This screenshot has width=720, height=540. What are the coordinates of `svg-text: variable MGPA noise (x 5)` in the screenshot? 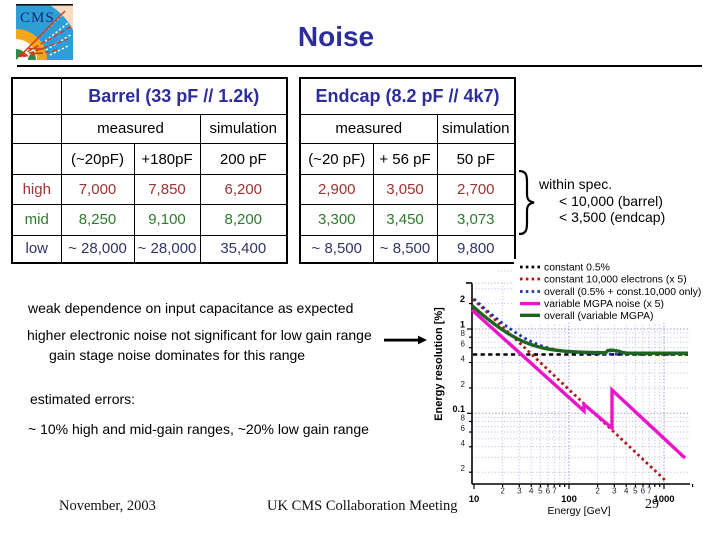 It's located at (604, 304).